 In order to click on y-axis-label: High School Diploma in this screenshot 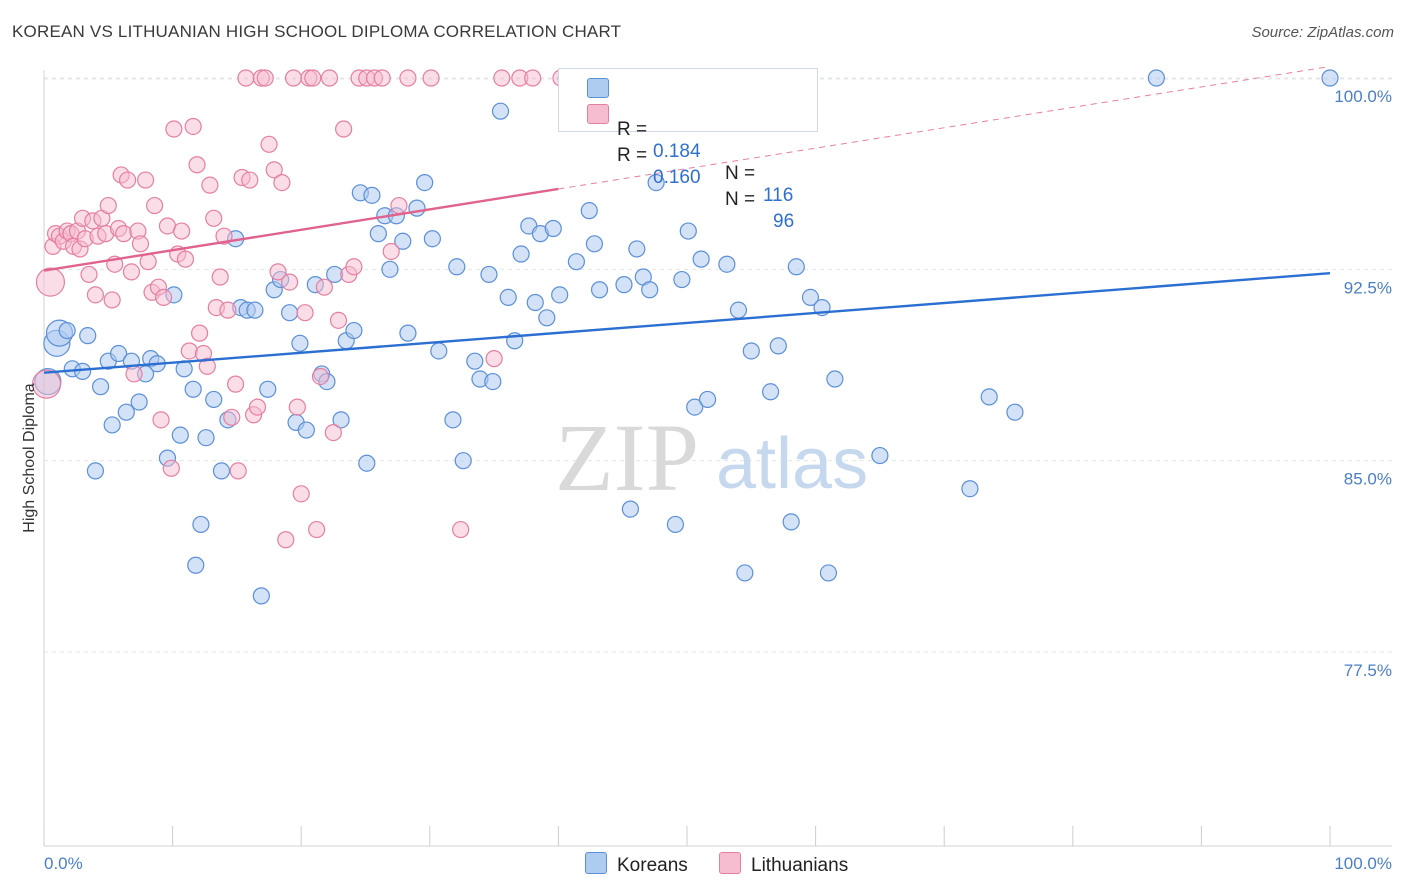, I will do `click(29, 458)`.